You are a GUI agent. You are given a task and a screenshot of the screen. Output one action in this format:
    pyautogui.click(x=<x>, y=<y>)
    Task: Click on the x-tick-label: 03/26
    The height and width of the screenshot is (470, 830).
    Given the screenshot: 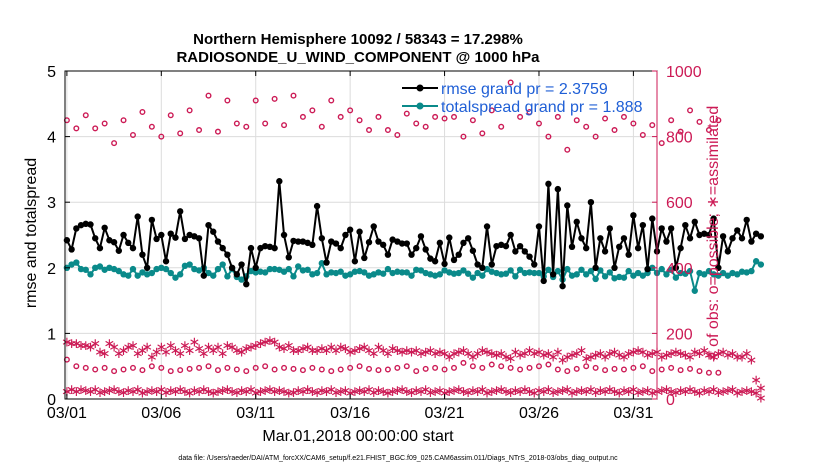 What is the action you would take?
    pyautogui.click(x=539, y=413)
    